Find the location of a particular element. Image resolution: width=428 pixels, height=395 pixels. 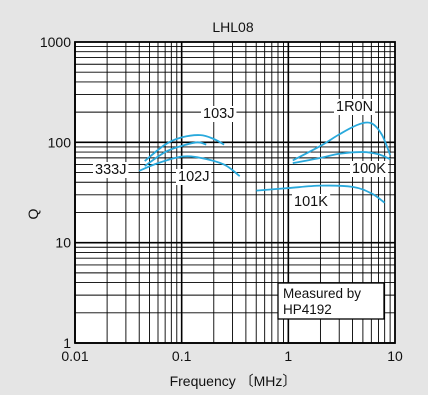

series-line-100k is located at coordinates (321, 194).